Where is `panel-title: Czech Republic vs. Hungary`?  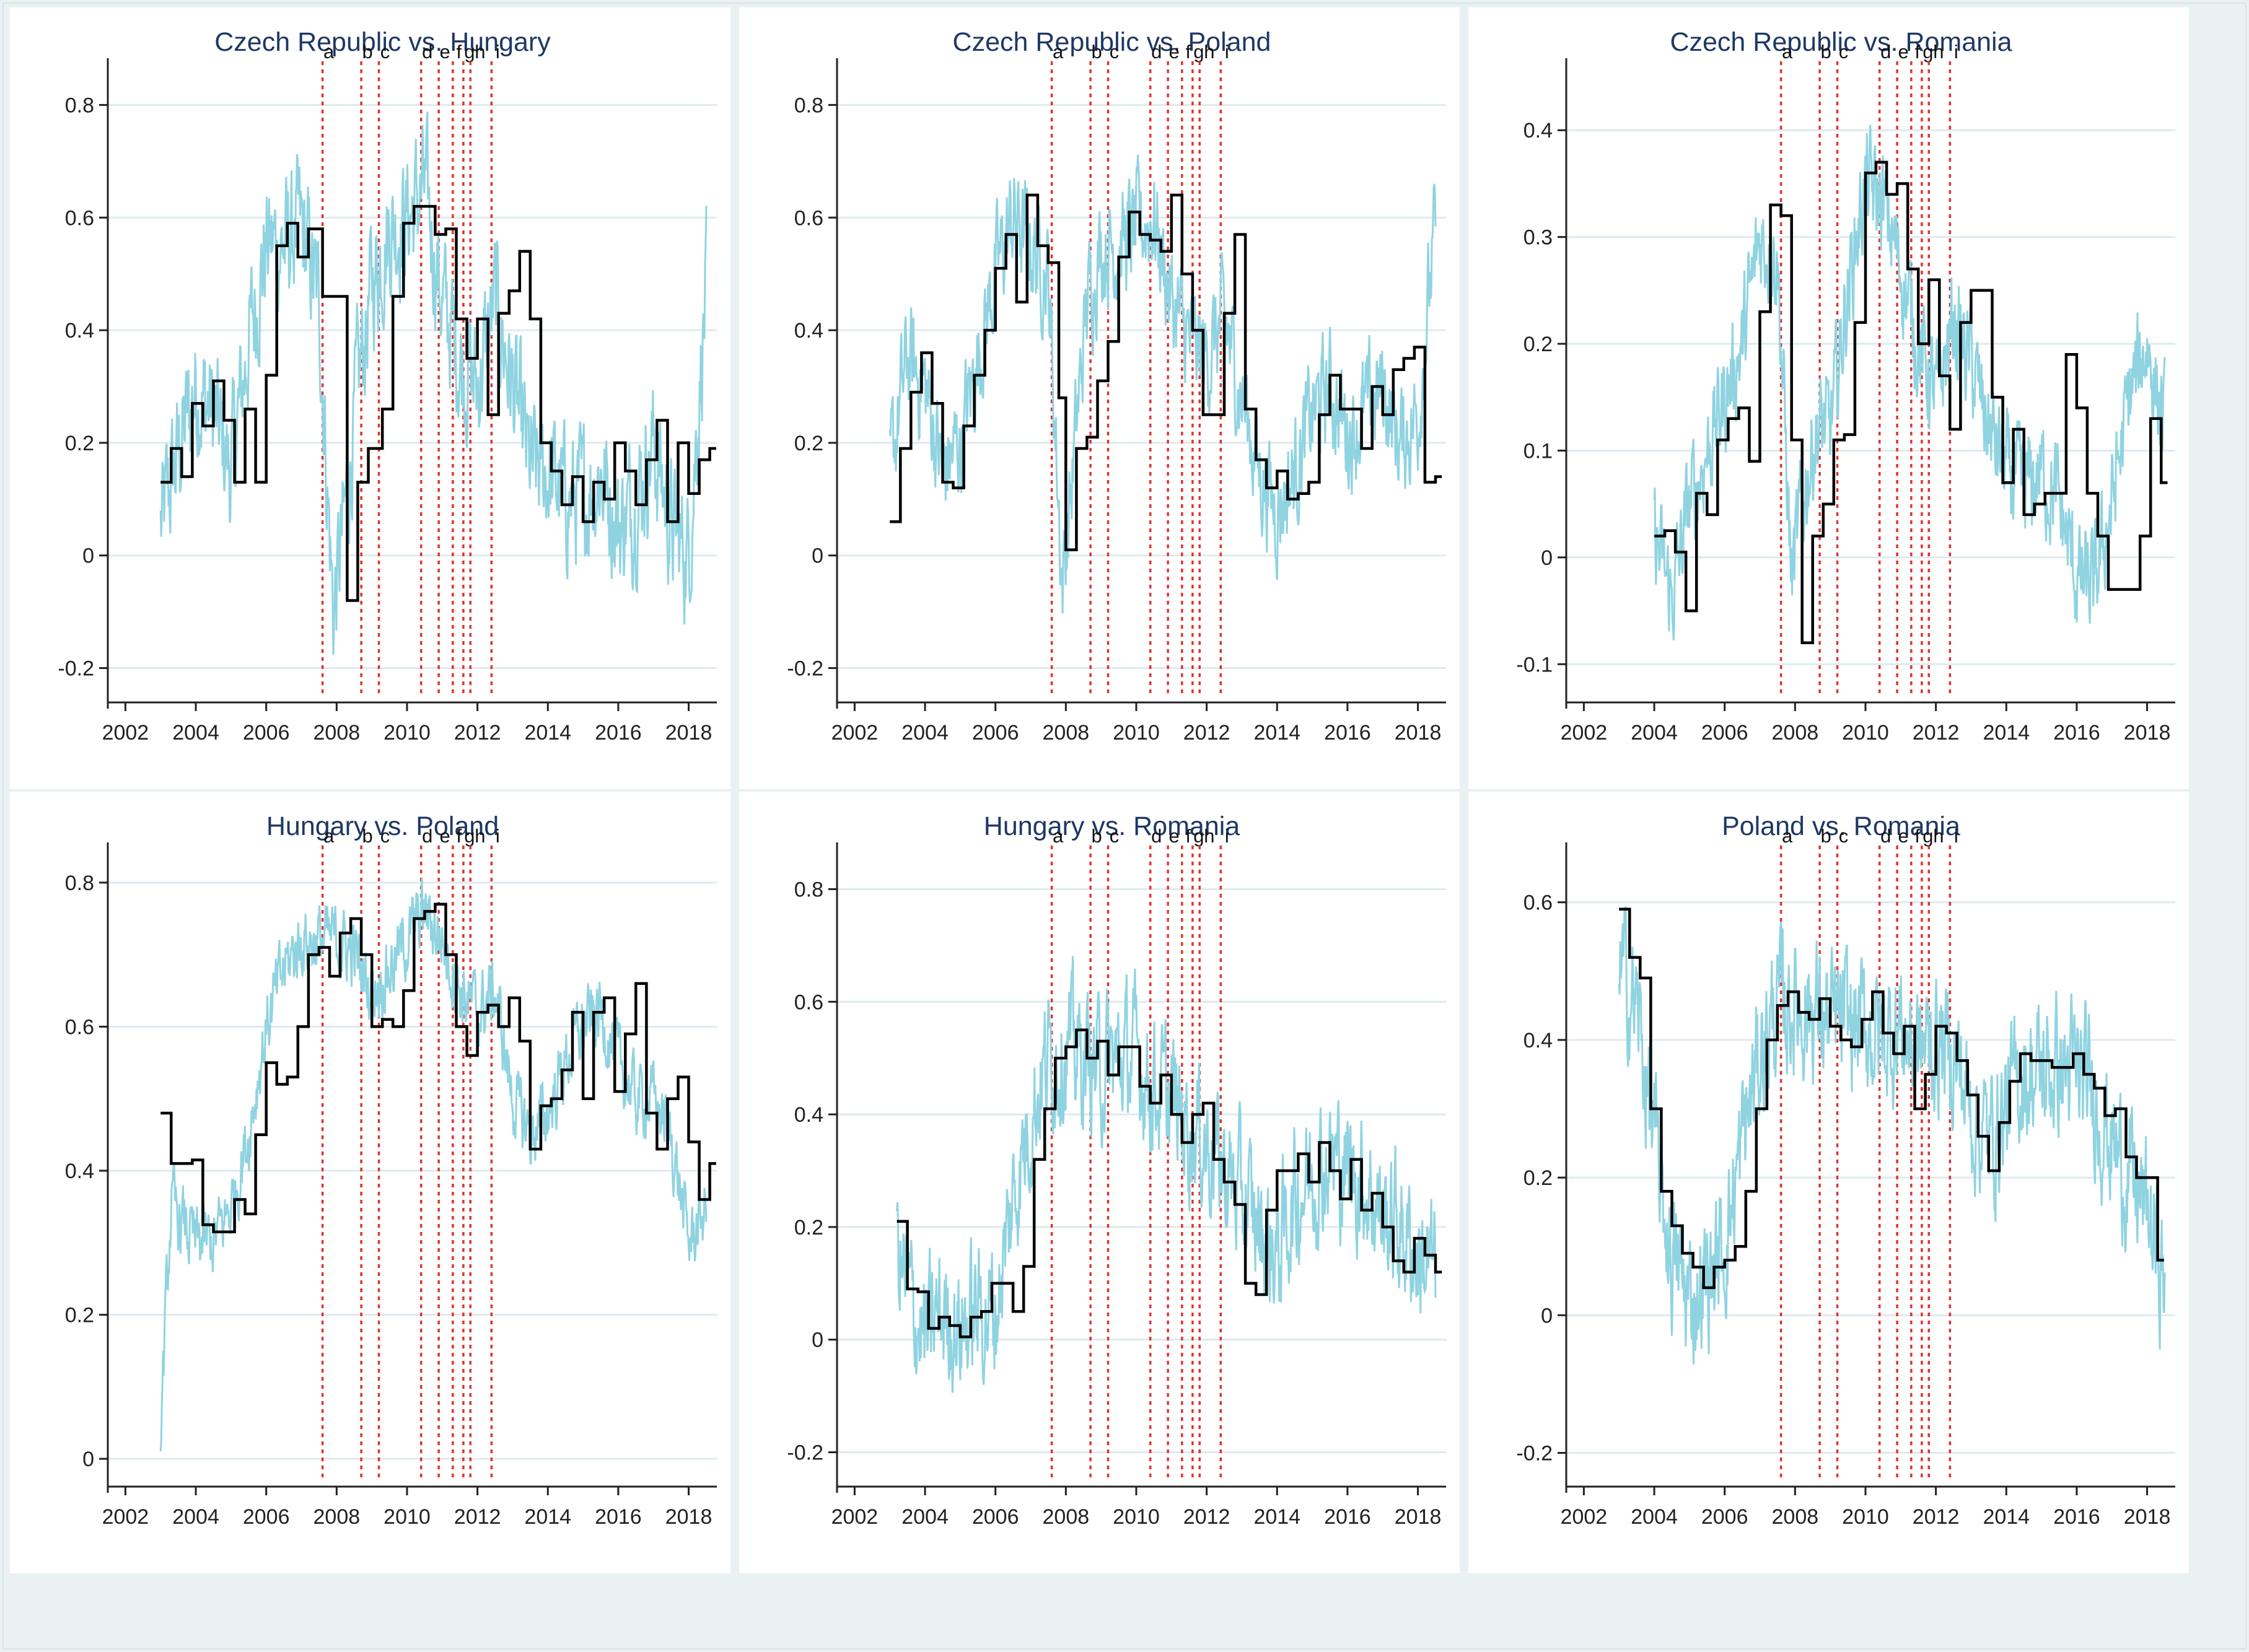 panel-title: Czech Republic vs. Hungary is located at coordinates (382, 42).